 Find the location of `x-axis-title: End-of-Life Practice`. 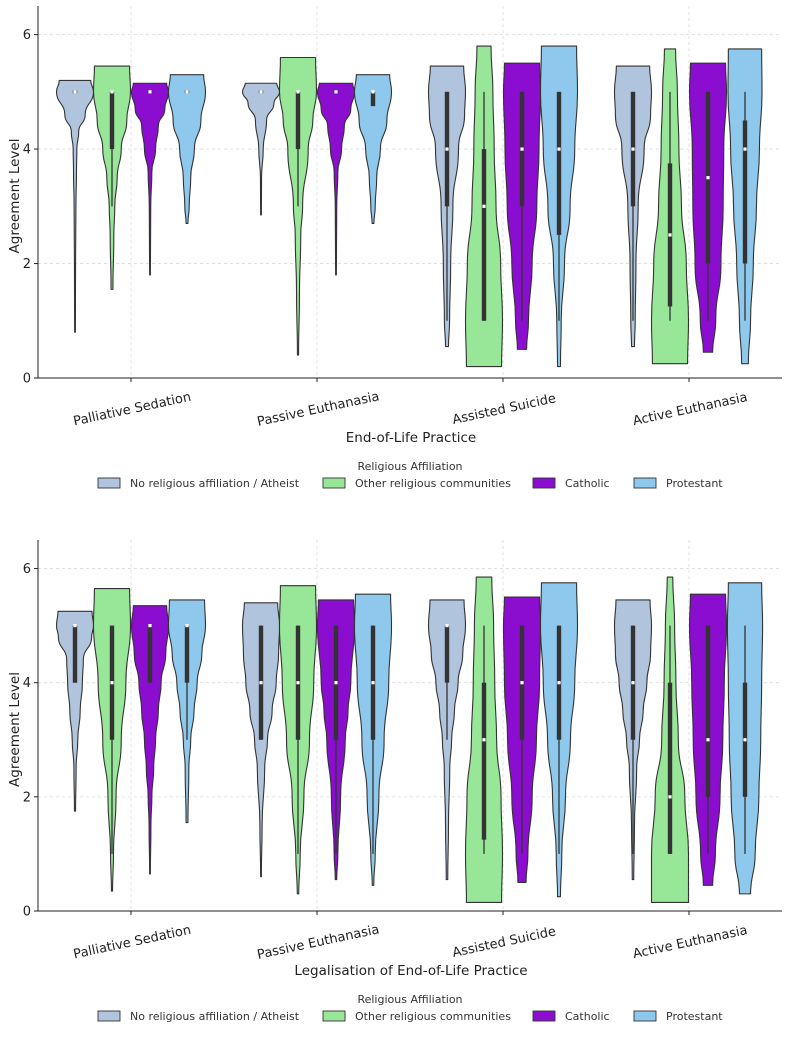

x-axis-title: End-of-Life Practice is located at coordinates (411, 438).